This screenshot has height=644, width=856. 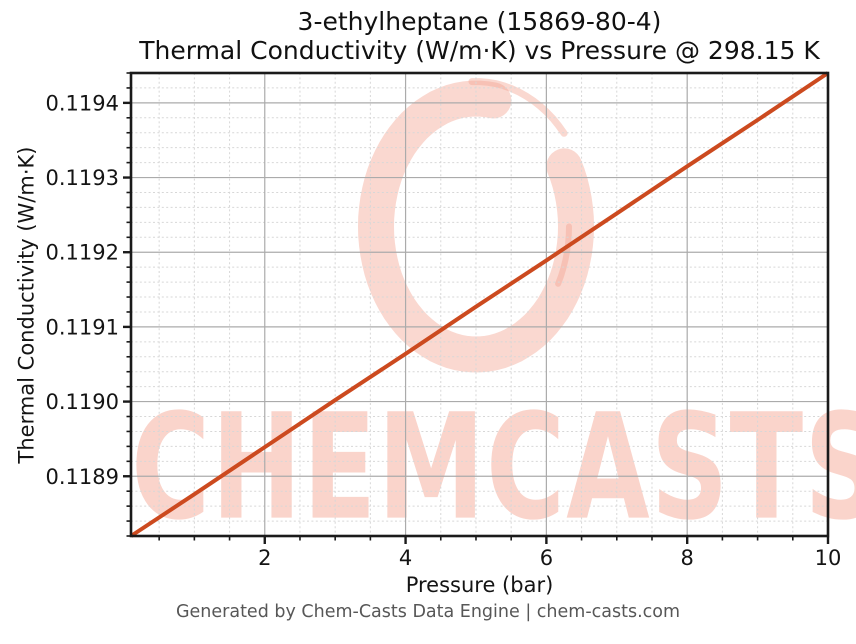 What do you see at coordinates (476, 226) in the screenshot?
I see `watermark-ring-icon` at bounding box center [476, 226].